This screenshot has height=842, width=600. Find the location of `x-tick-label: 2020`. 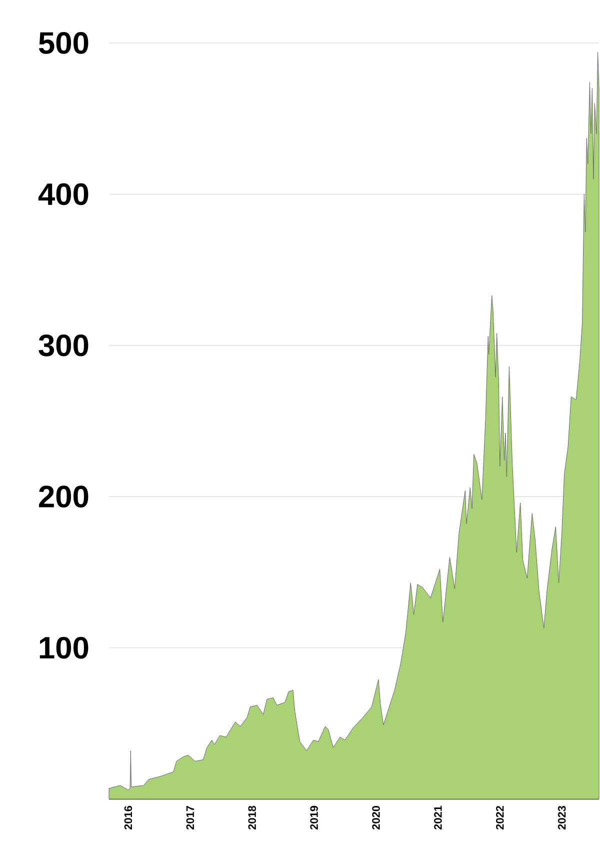

x-tick-label: 2020 is located at coordinates (376, 818).